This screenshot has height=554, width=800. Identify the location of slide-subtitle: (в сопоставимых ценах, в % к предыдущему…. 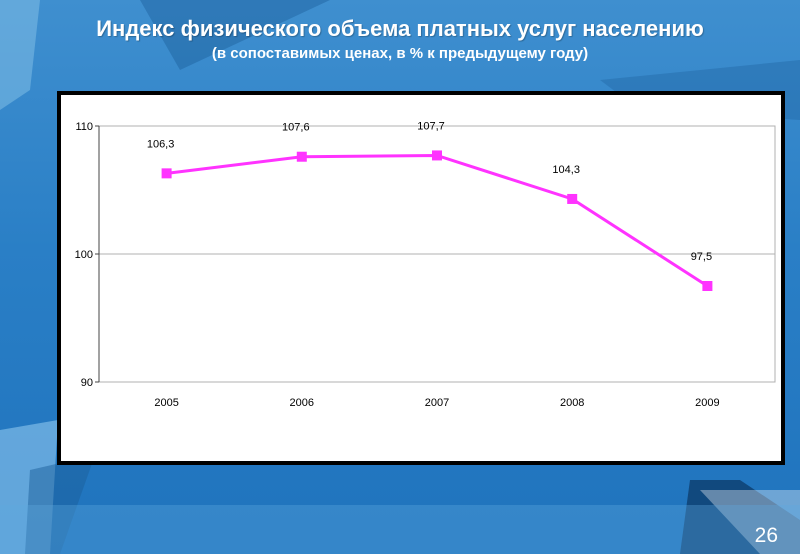
(400, 53).